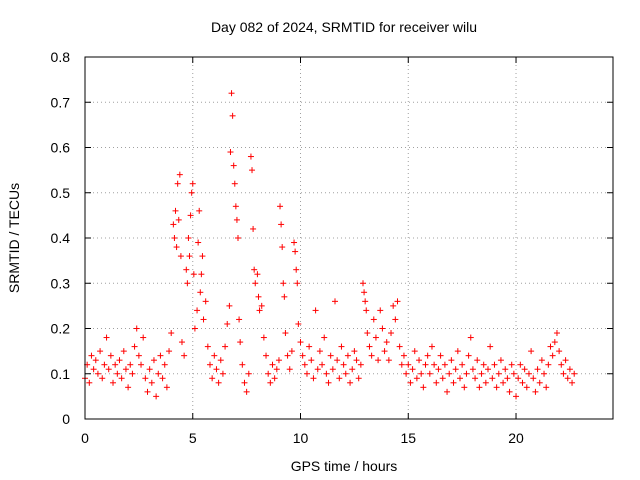 Image resolution: width=640 pixels, height=480 pixels. I want to click on y-tick-label: 0.6, so click(61, 148).